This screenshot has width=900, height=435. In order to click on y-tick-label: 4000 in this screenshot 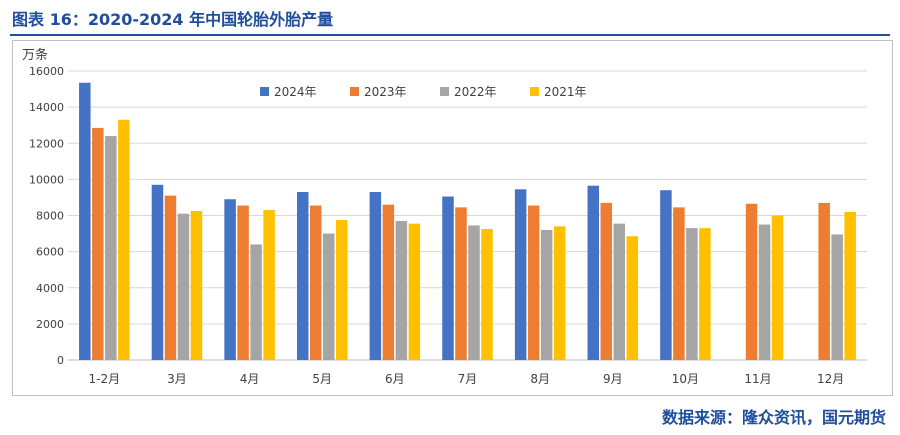, I will do `click(50, 288)`.